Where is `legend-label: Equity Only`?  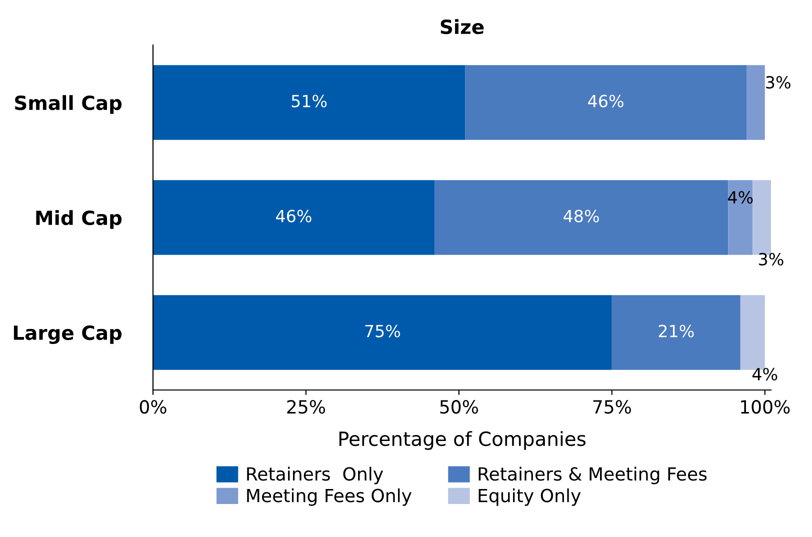
legend-label: Equity Only is located at coordinates (529, 497).